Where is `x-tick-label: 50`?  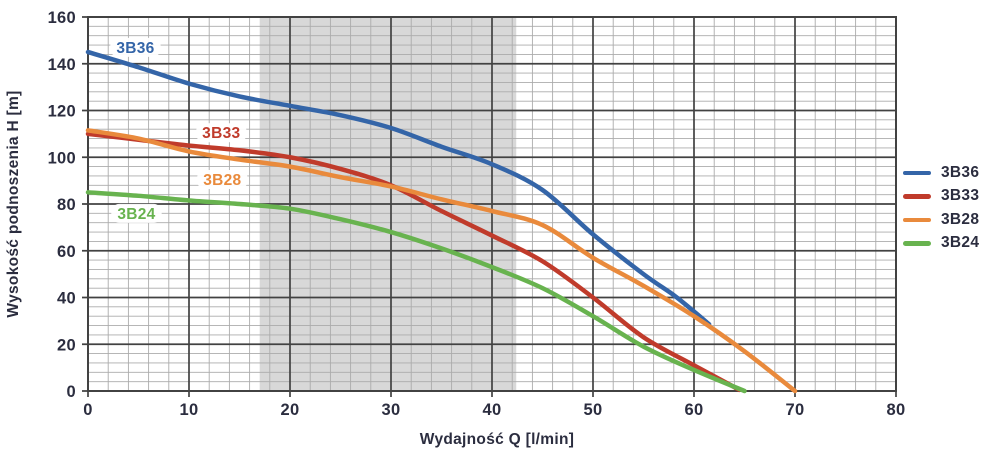 x-tick-label: 50 is located at coordinates (593, 410).